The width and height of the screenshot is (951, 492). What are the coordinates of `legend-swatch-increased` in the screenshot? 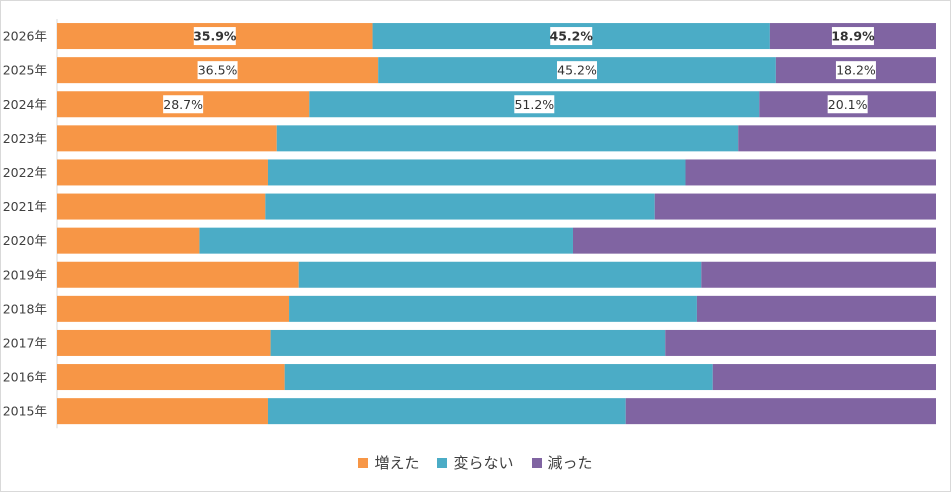 It's located at (363, 462).